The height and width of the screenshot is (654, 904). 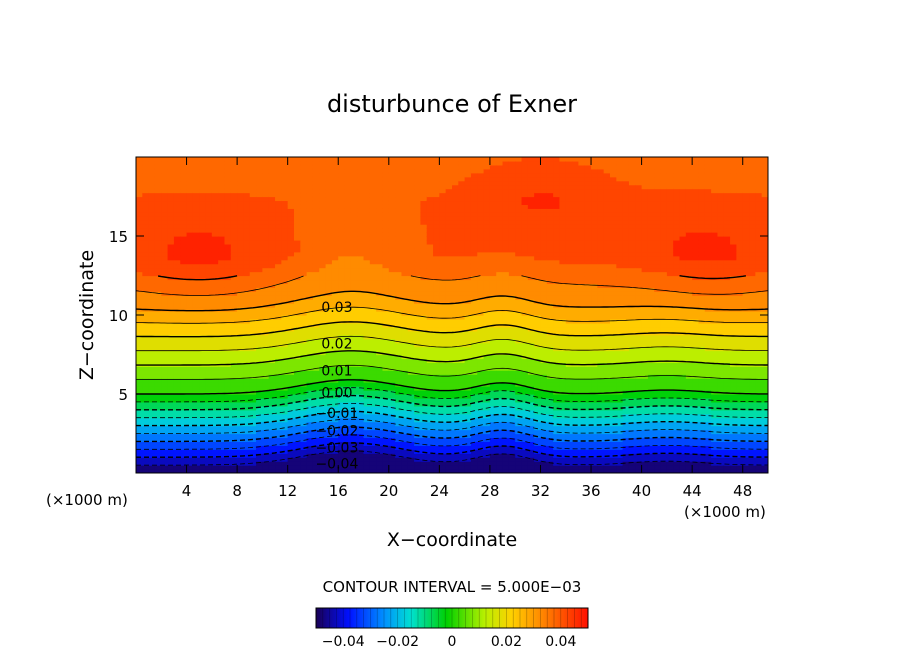 What do you see at coordinates (118, 237) in the screenshot?
I see `y-tick-label: 15` at bounding box center [118, 237].